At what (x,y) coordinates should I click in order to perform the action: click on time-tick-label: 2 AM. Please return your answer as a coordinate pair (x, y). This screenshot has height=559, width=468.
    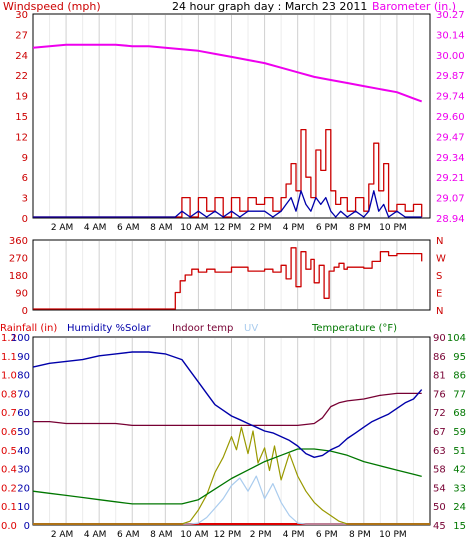
    Looking at the image, I should click on (62, 228).